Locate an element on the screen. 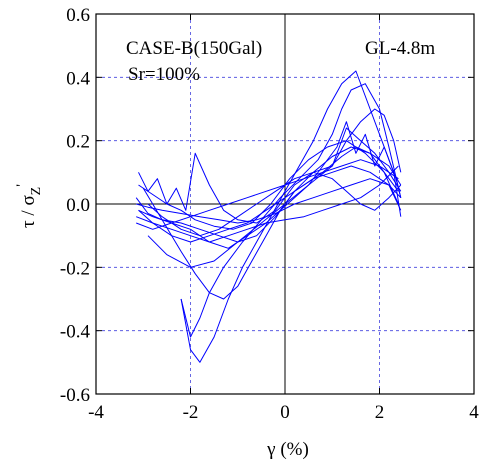 Image resolution: width=481 pixels, height=463 pixels. y-tick-label: 0.6 is located at coordinates (78, 15).